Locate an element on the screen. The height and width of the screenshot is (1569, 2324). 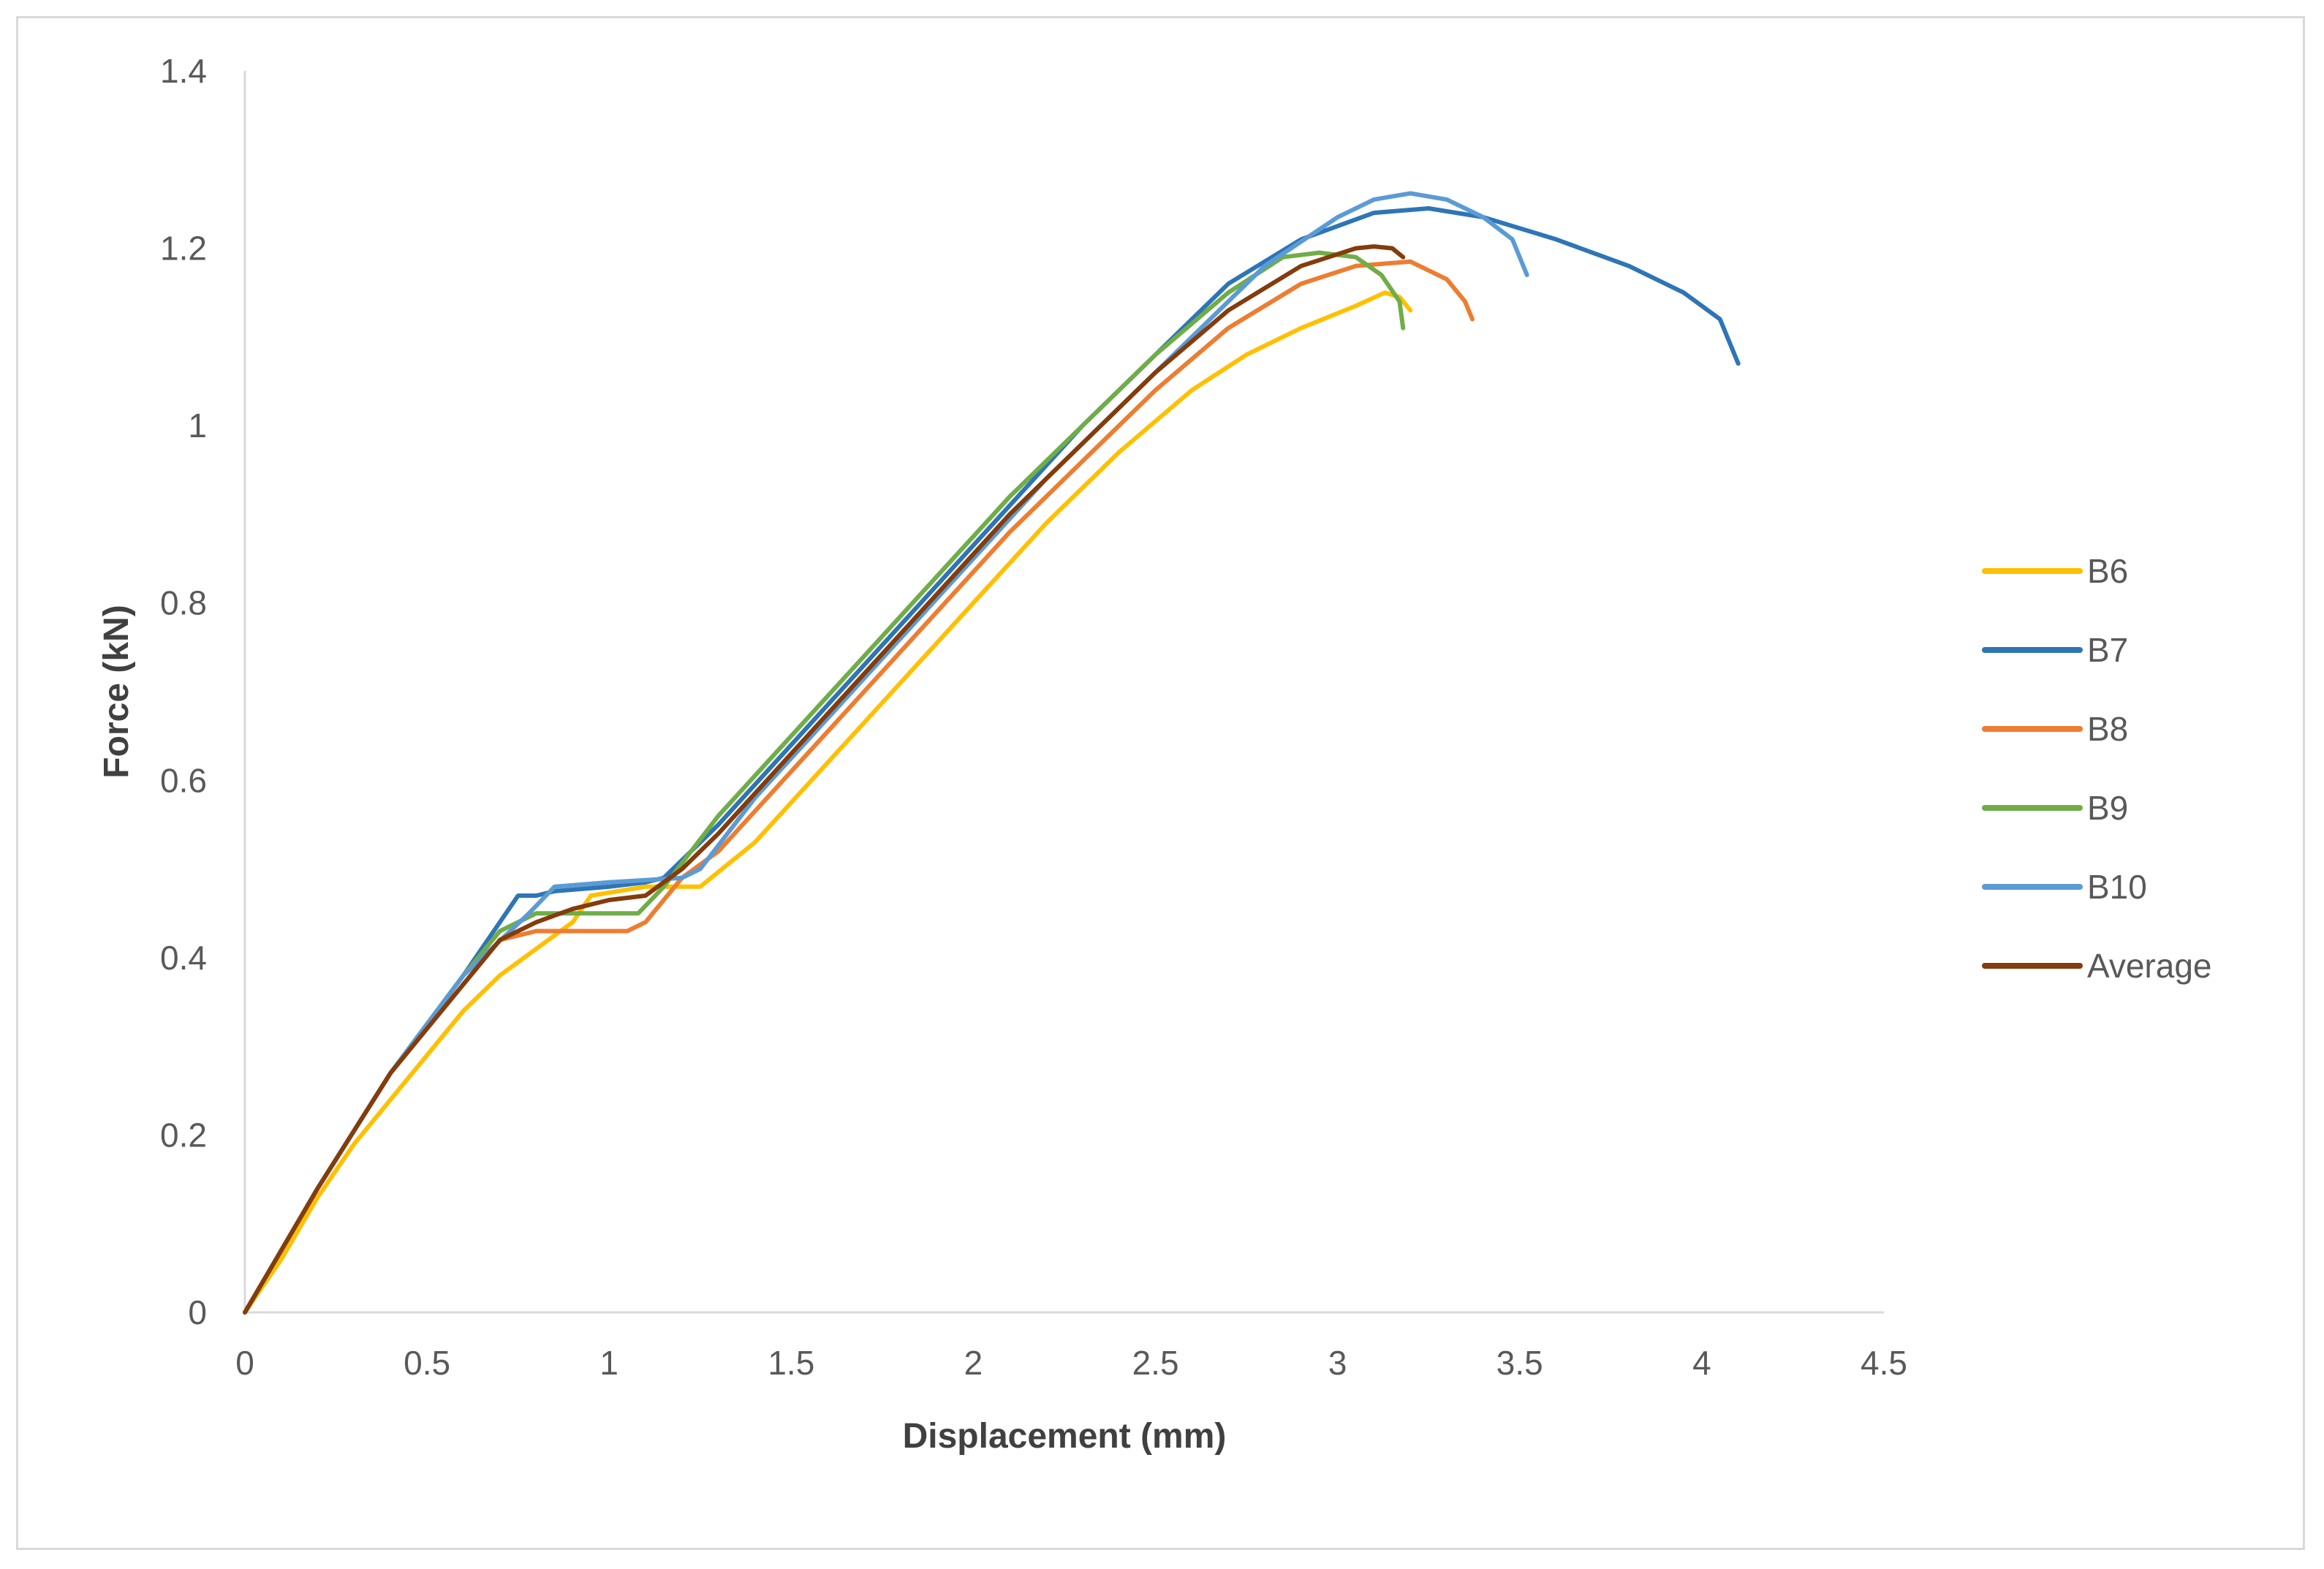
legend-item: B7 is located at coordinates (2055, 650).